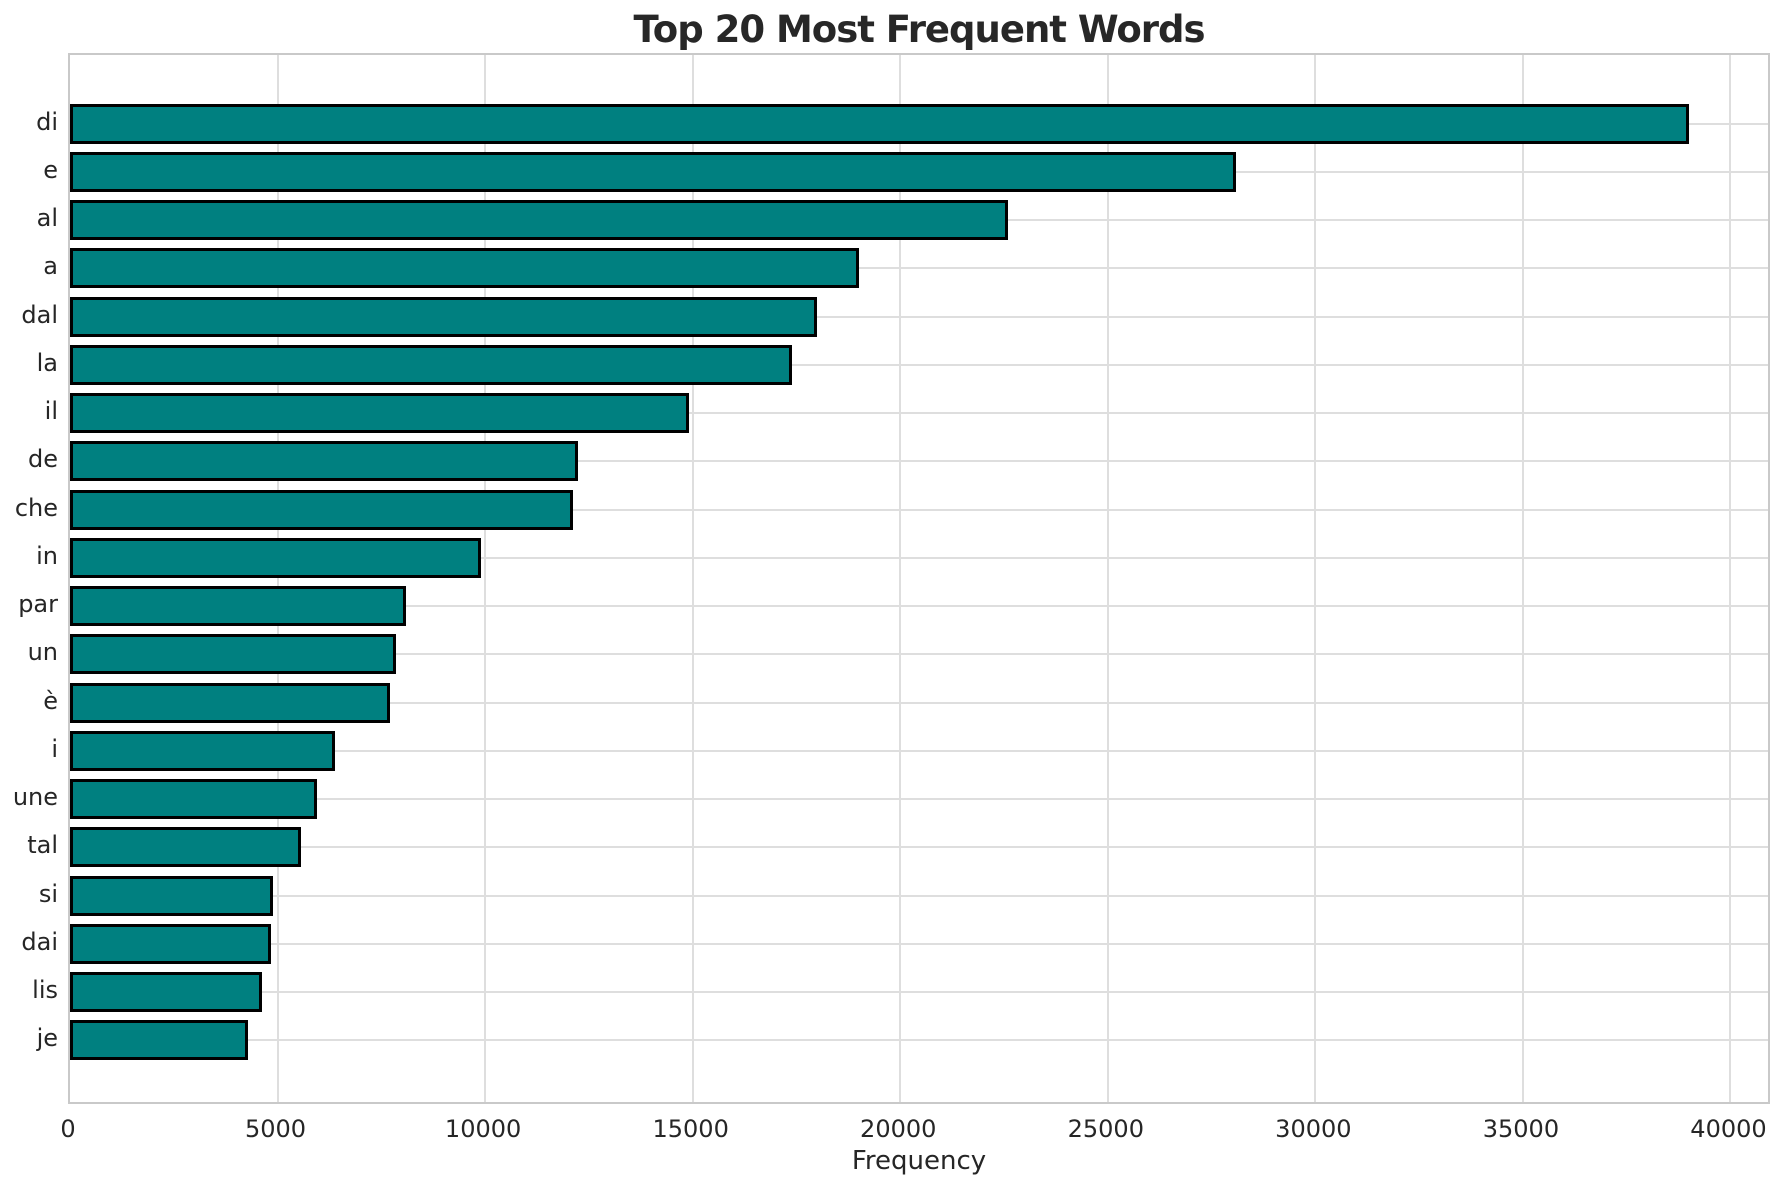  I want to click on y-tick-label-al: al, so click(47, 218).